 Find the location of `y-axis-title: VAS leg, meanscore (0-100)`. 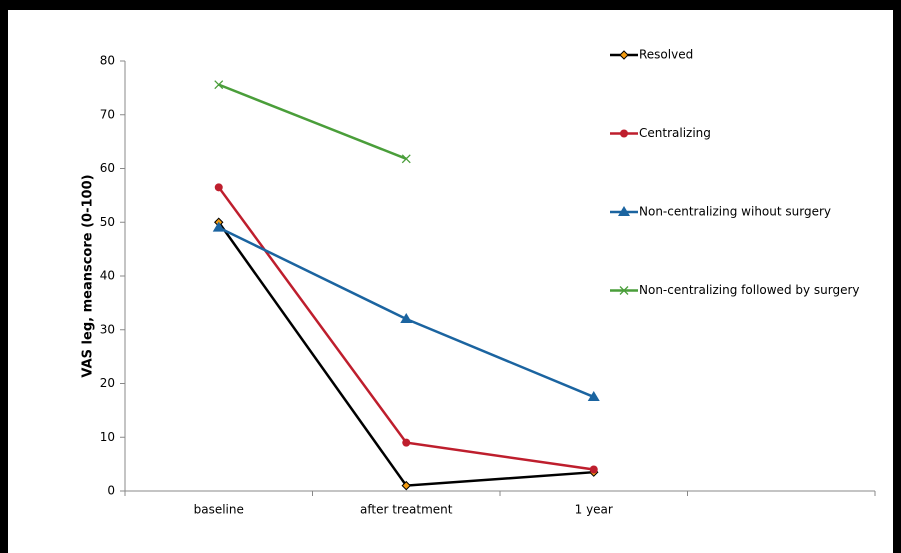

y-axis-title: VAS leg, meanscore (0-100) is located at coordinates (88, 275).